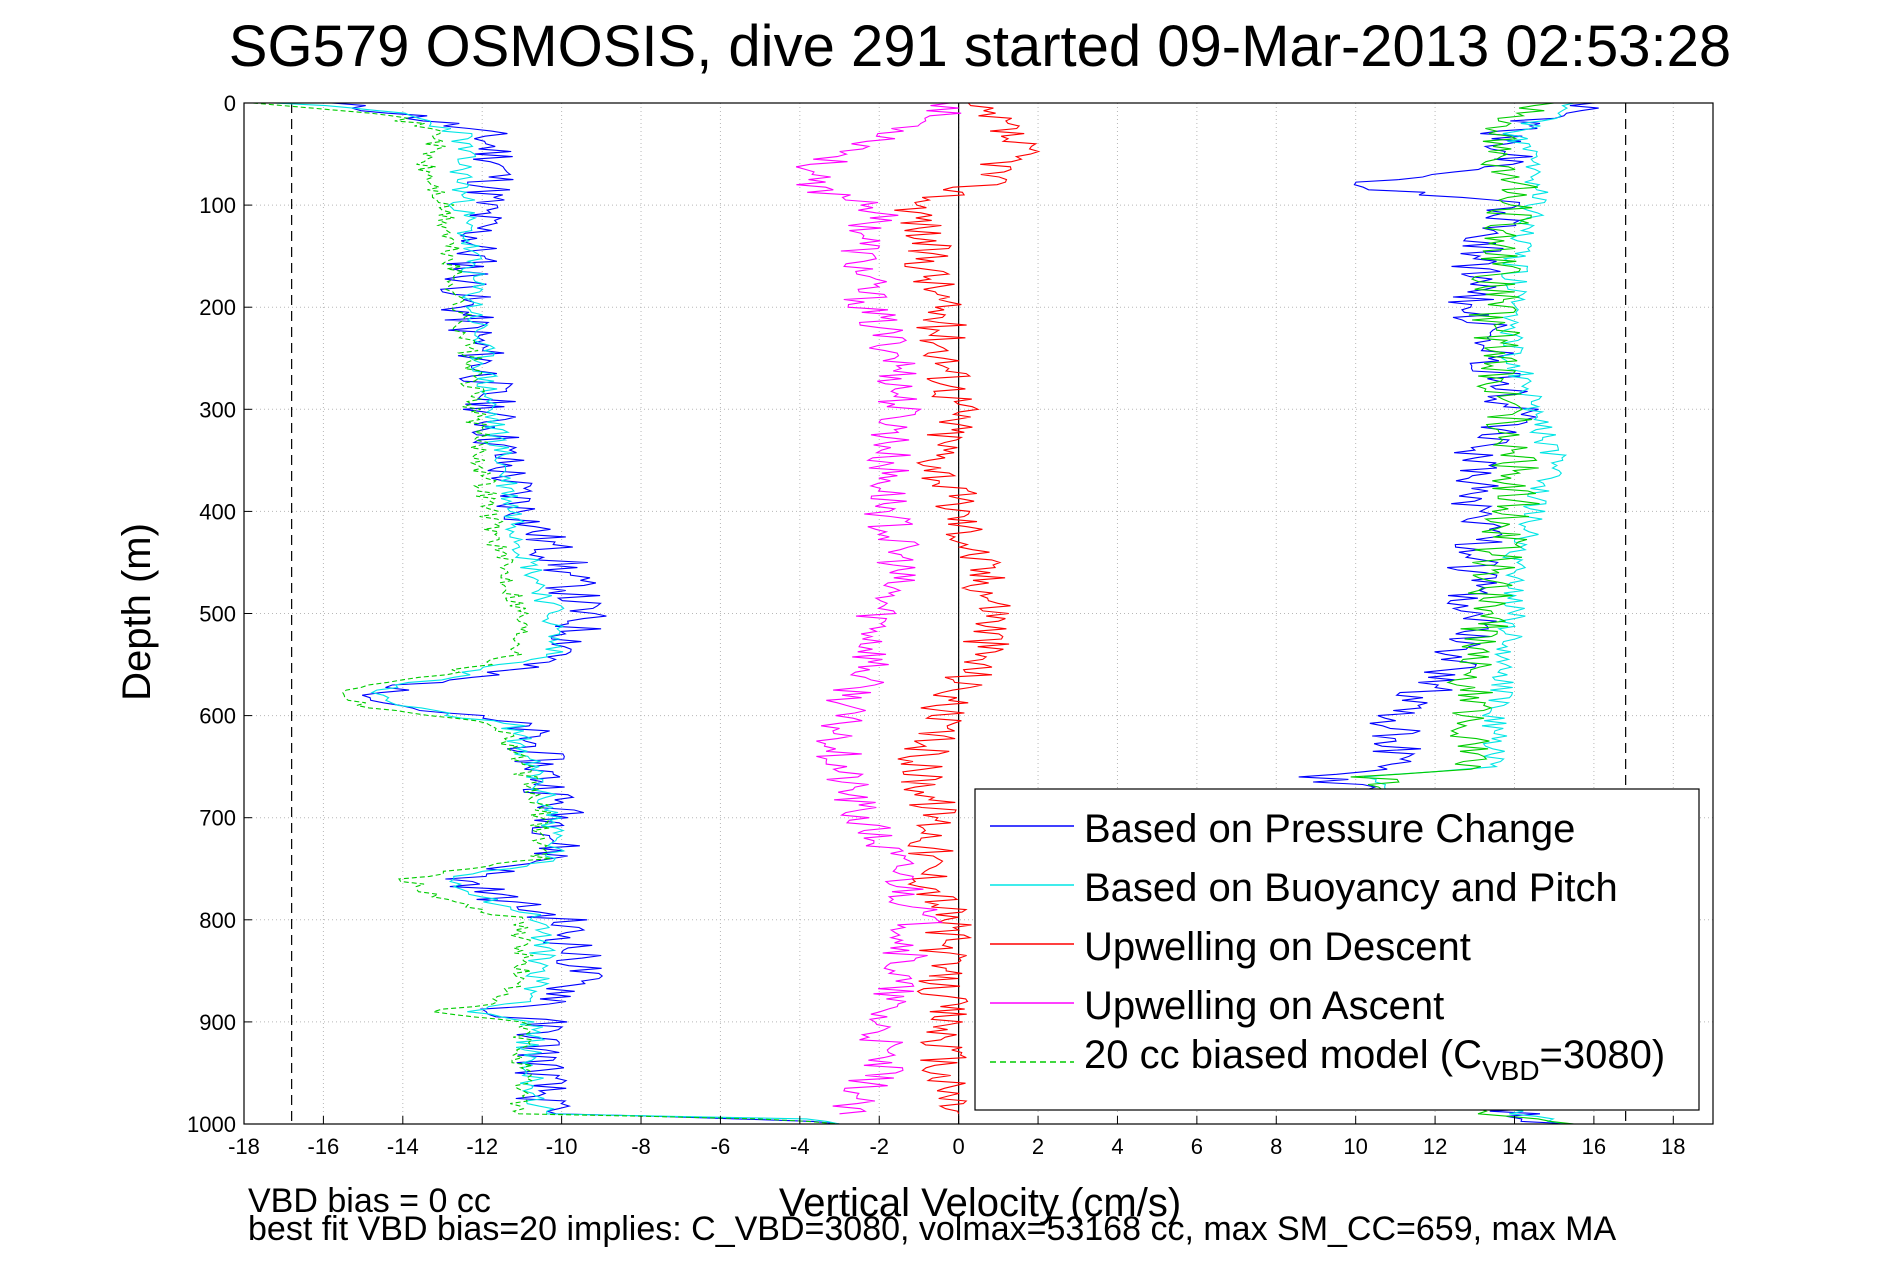  Describe the element at coordinates (482, 1146) in the screenshot. I see `x-tick-label: -12` at that location.